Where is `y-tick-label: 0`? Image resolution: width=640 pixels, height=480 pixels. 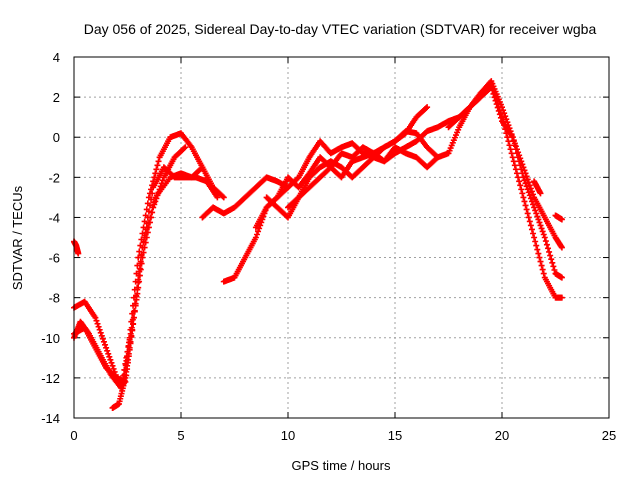 y-tick-label: 0 is located at coordinates (56, 137).